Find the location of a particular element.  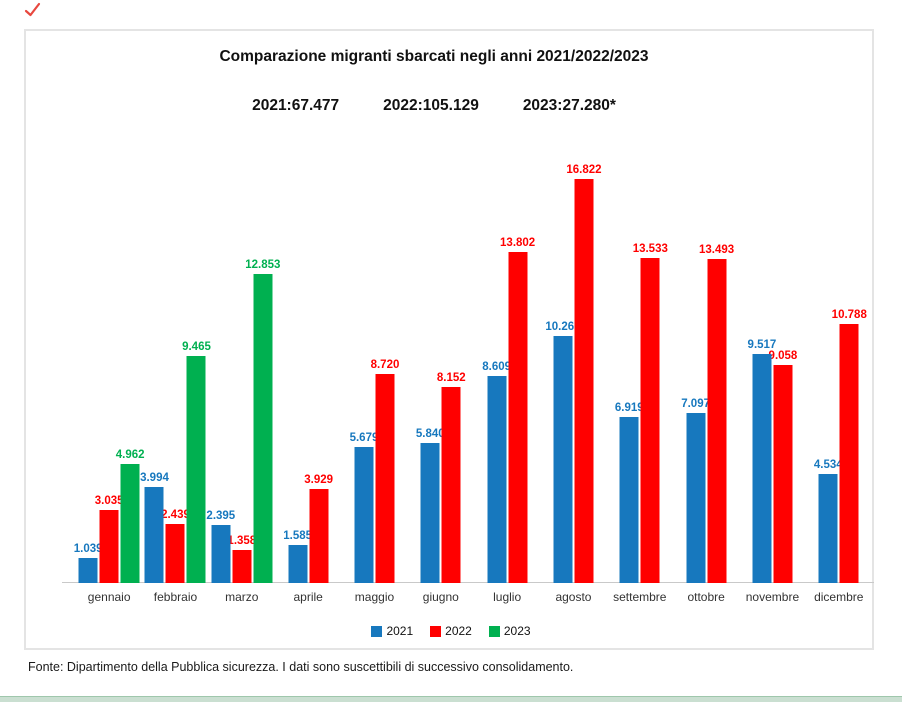

legend-label-2021: 2021 is located at coordinates (400, 631).